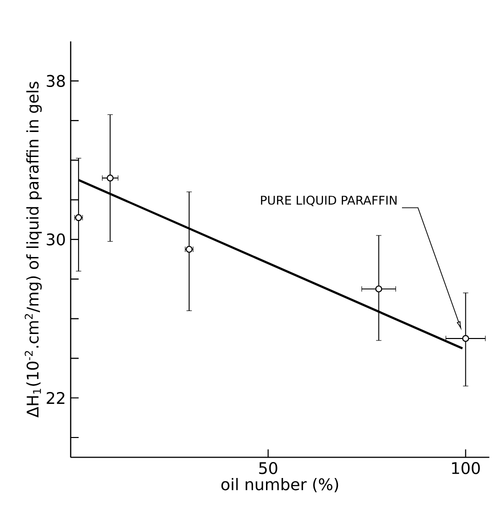 Image resolution: width=500 pixels, height=508 pixels. Describe the element at coordinates (55, 398) in the screenshot. I see `y-tick-label: 22` at that location.